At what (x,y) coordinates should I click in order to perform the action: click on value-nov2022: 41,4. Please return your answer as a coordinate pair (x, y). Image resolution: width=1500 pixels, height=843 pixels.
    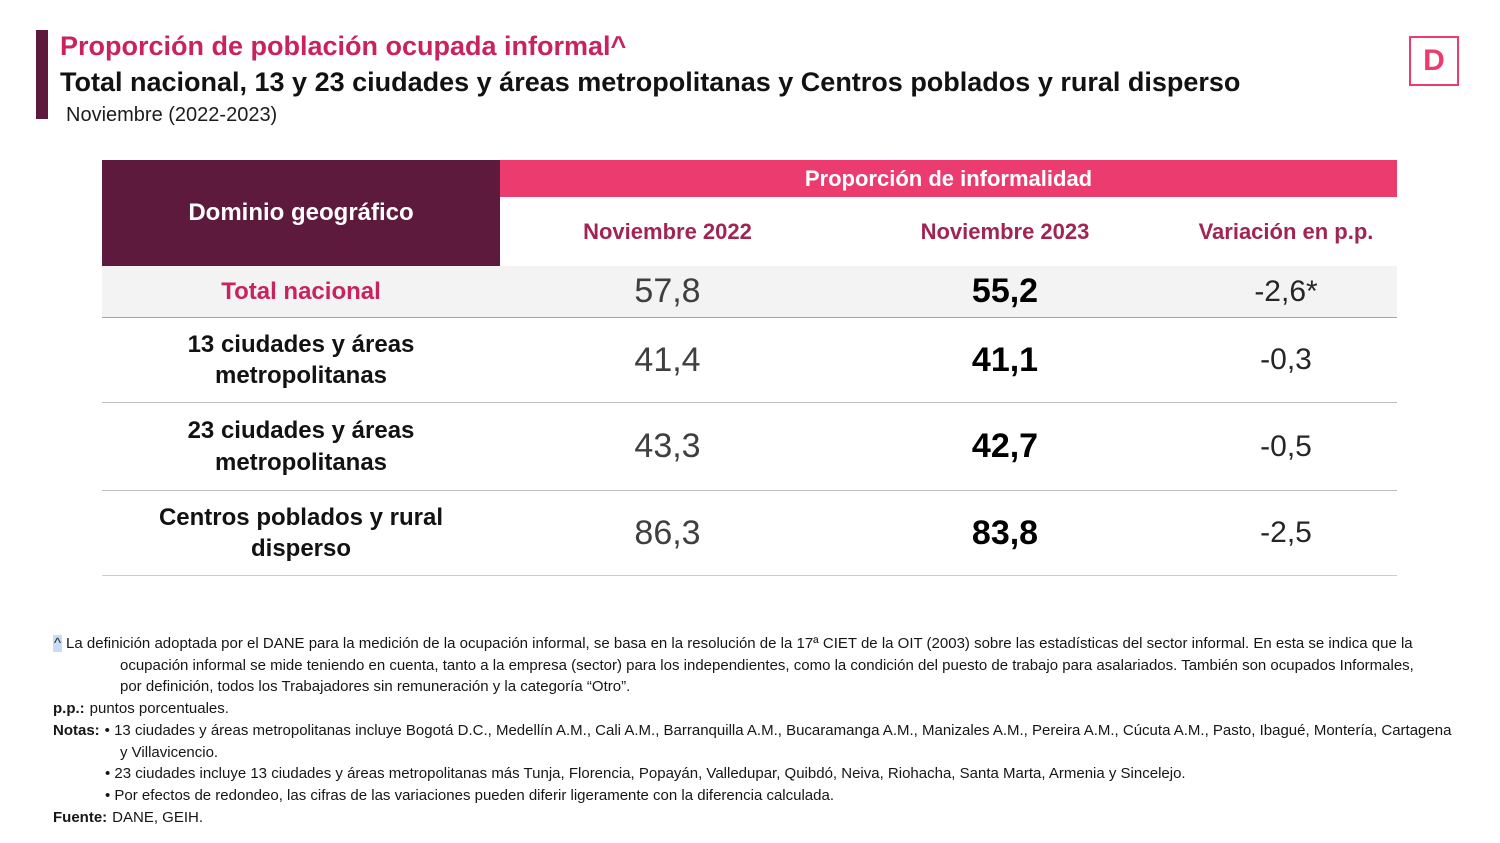
    Looking at the image, I should click on (667, 359).